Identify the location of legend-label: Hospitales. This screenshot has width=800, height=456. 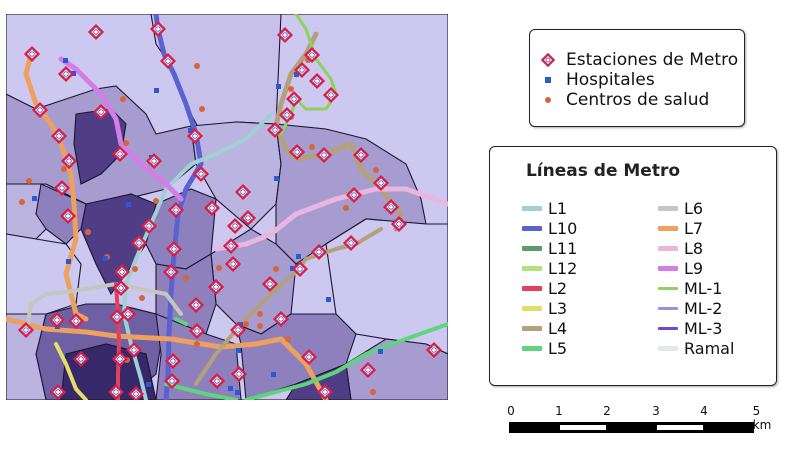
(610, 80).